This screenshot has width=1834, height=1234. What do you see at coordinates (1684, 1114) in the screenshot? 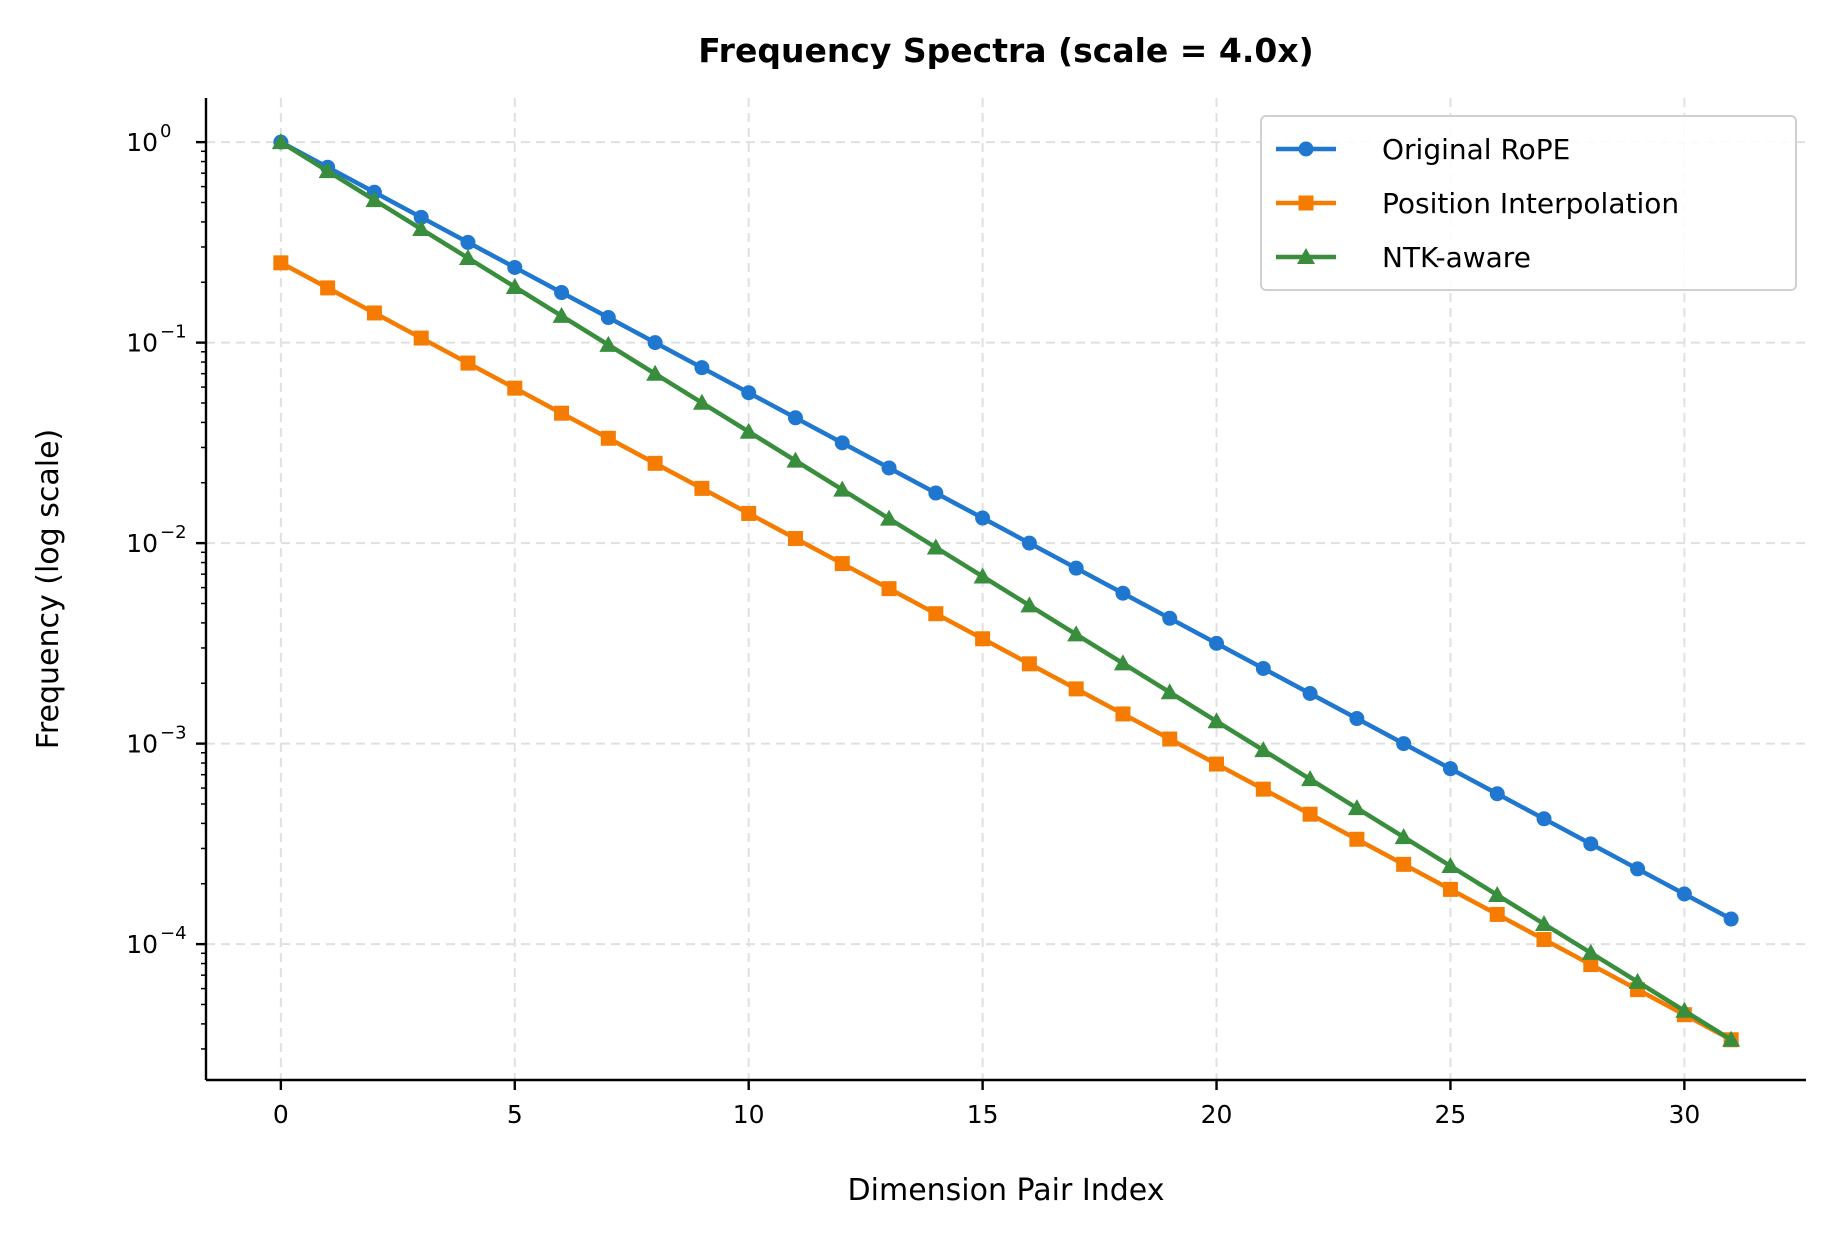
I see `x-tick-label: 30` at bounding box center [1684, 1114].